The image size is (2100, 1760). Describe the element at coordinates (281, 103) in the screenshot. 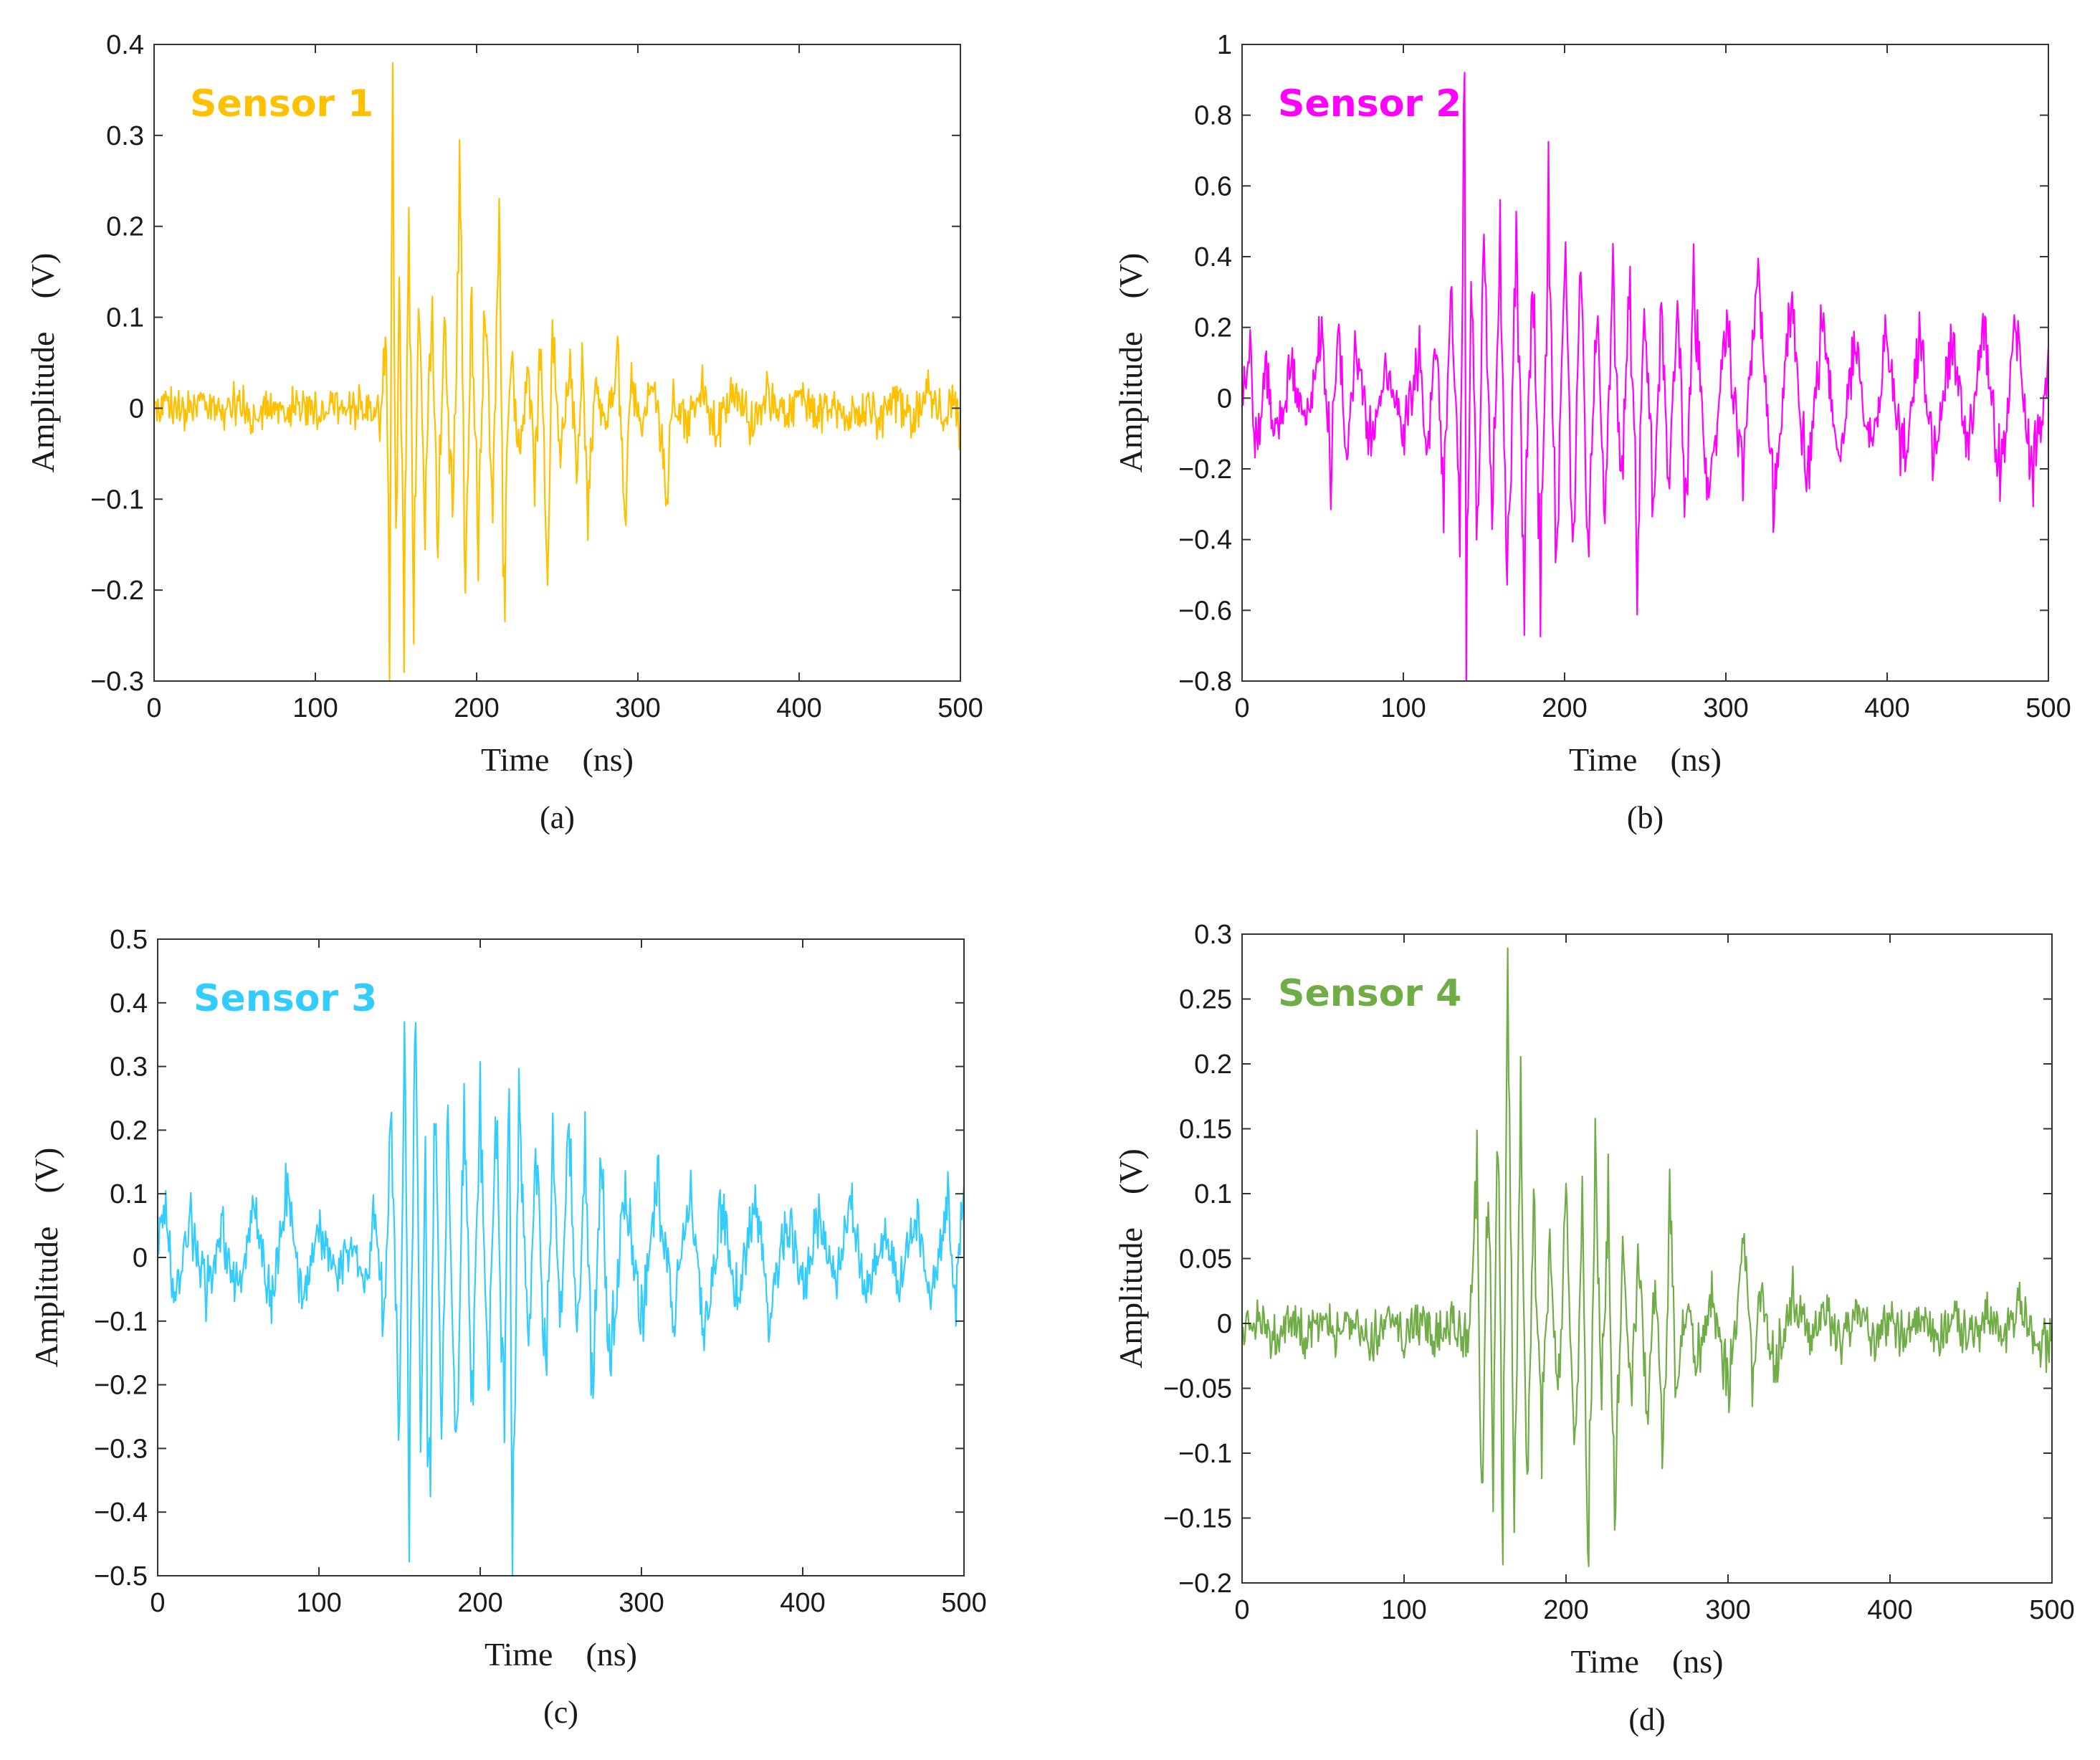

I see `sensor-title: Sensor 1` at that location.